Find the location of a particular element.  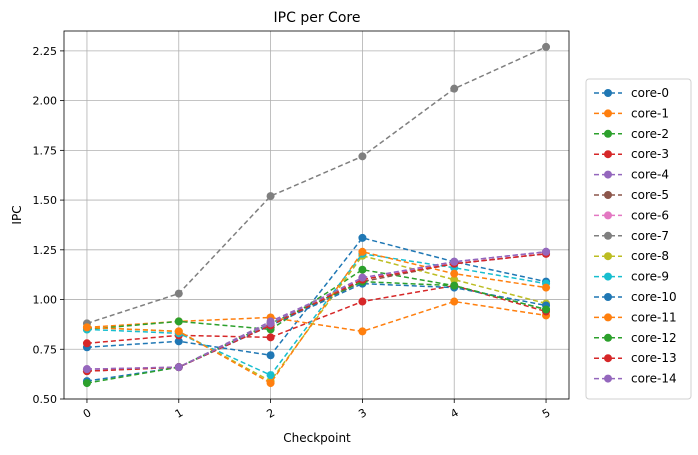

legend-item: core-11 is located at coordinates (635, 317).